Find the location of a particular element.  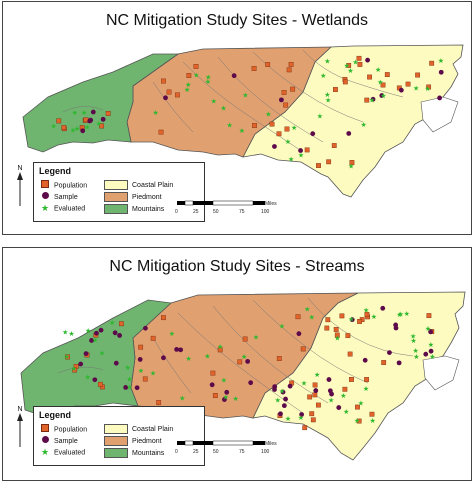

legend-item-piedmont: Piedmont is located at coordinates (133, 441).